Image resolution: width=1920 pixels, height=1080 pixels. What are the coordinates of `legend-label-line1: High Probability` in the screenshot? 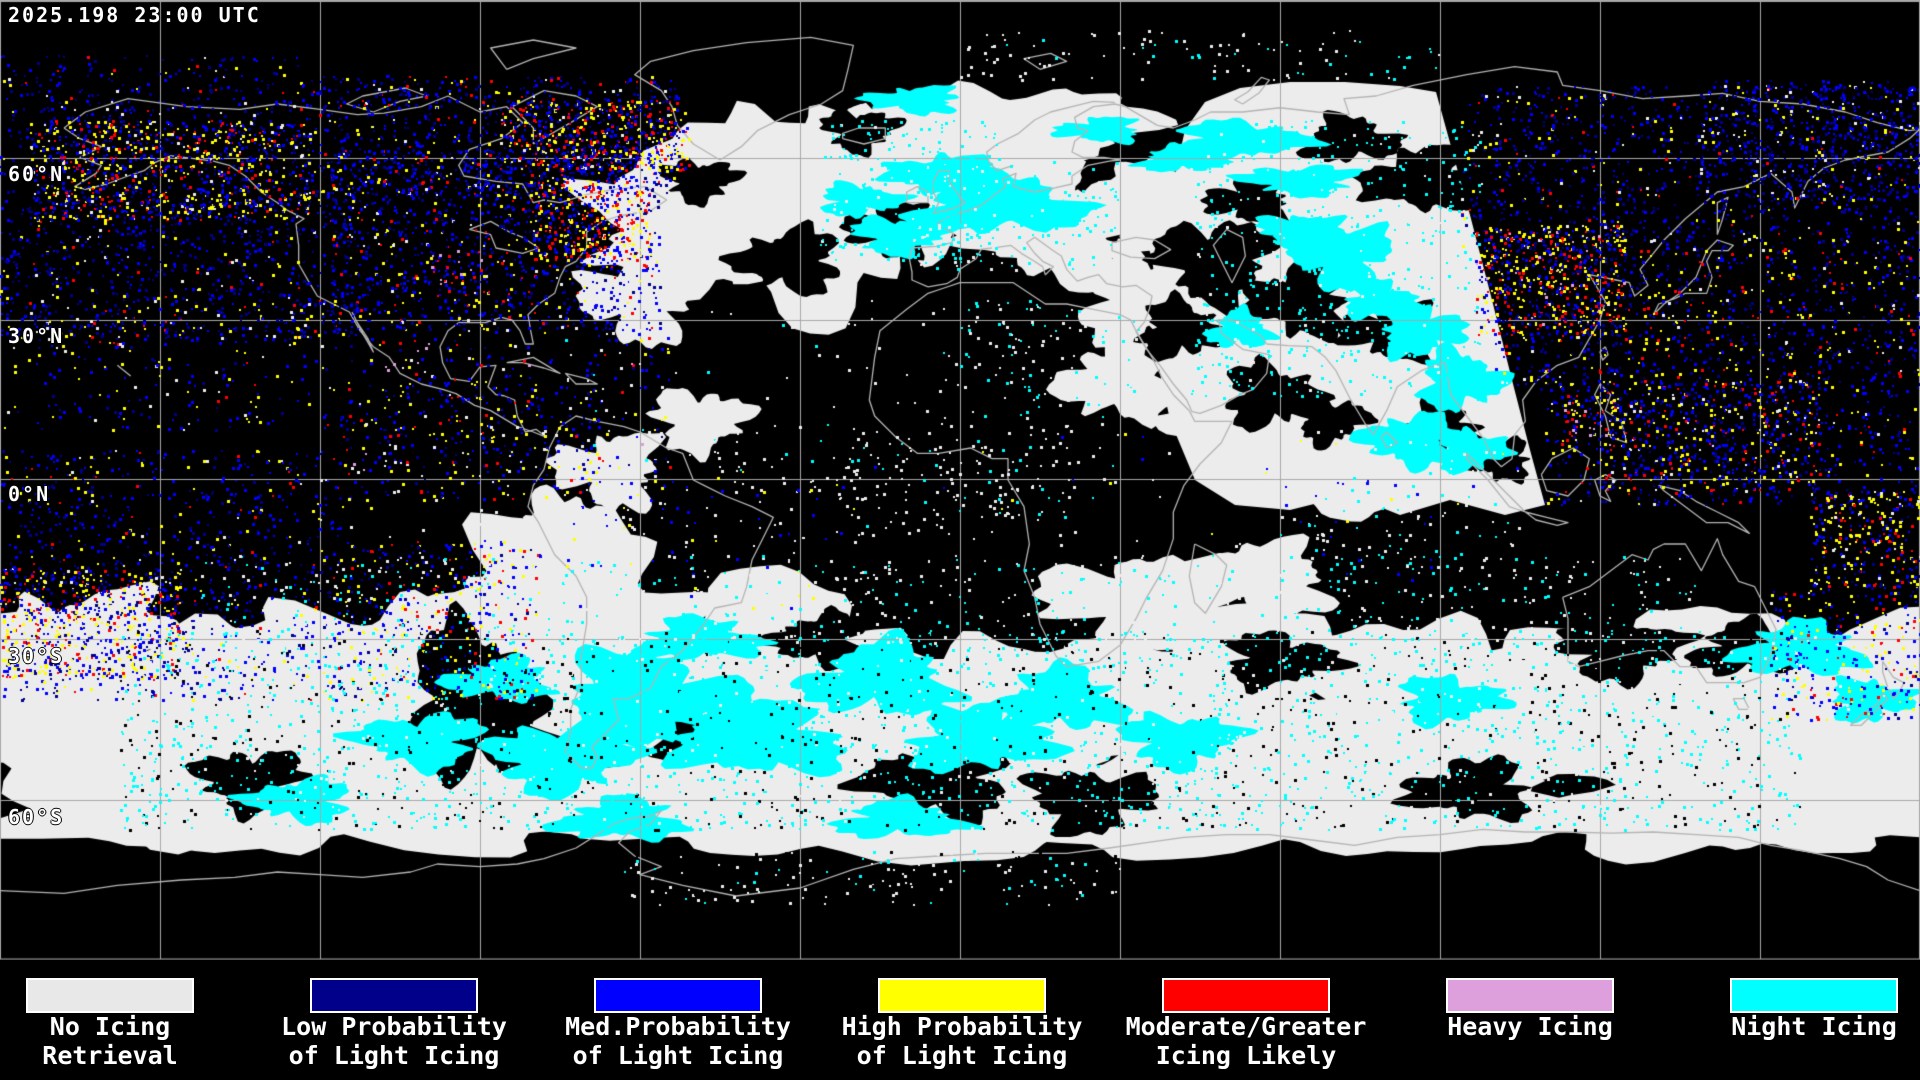 It's located at (962, 1026).